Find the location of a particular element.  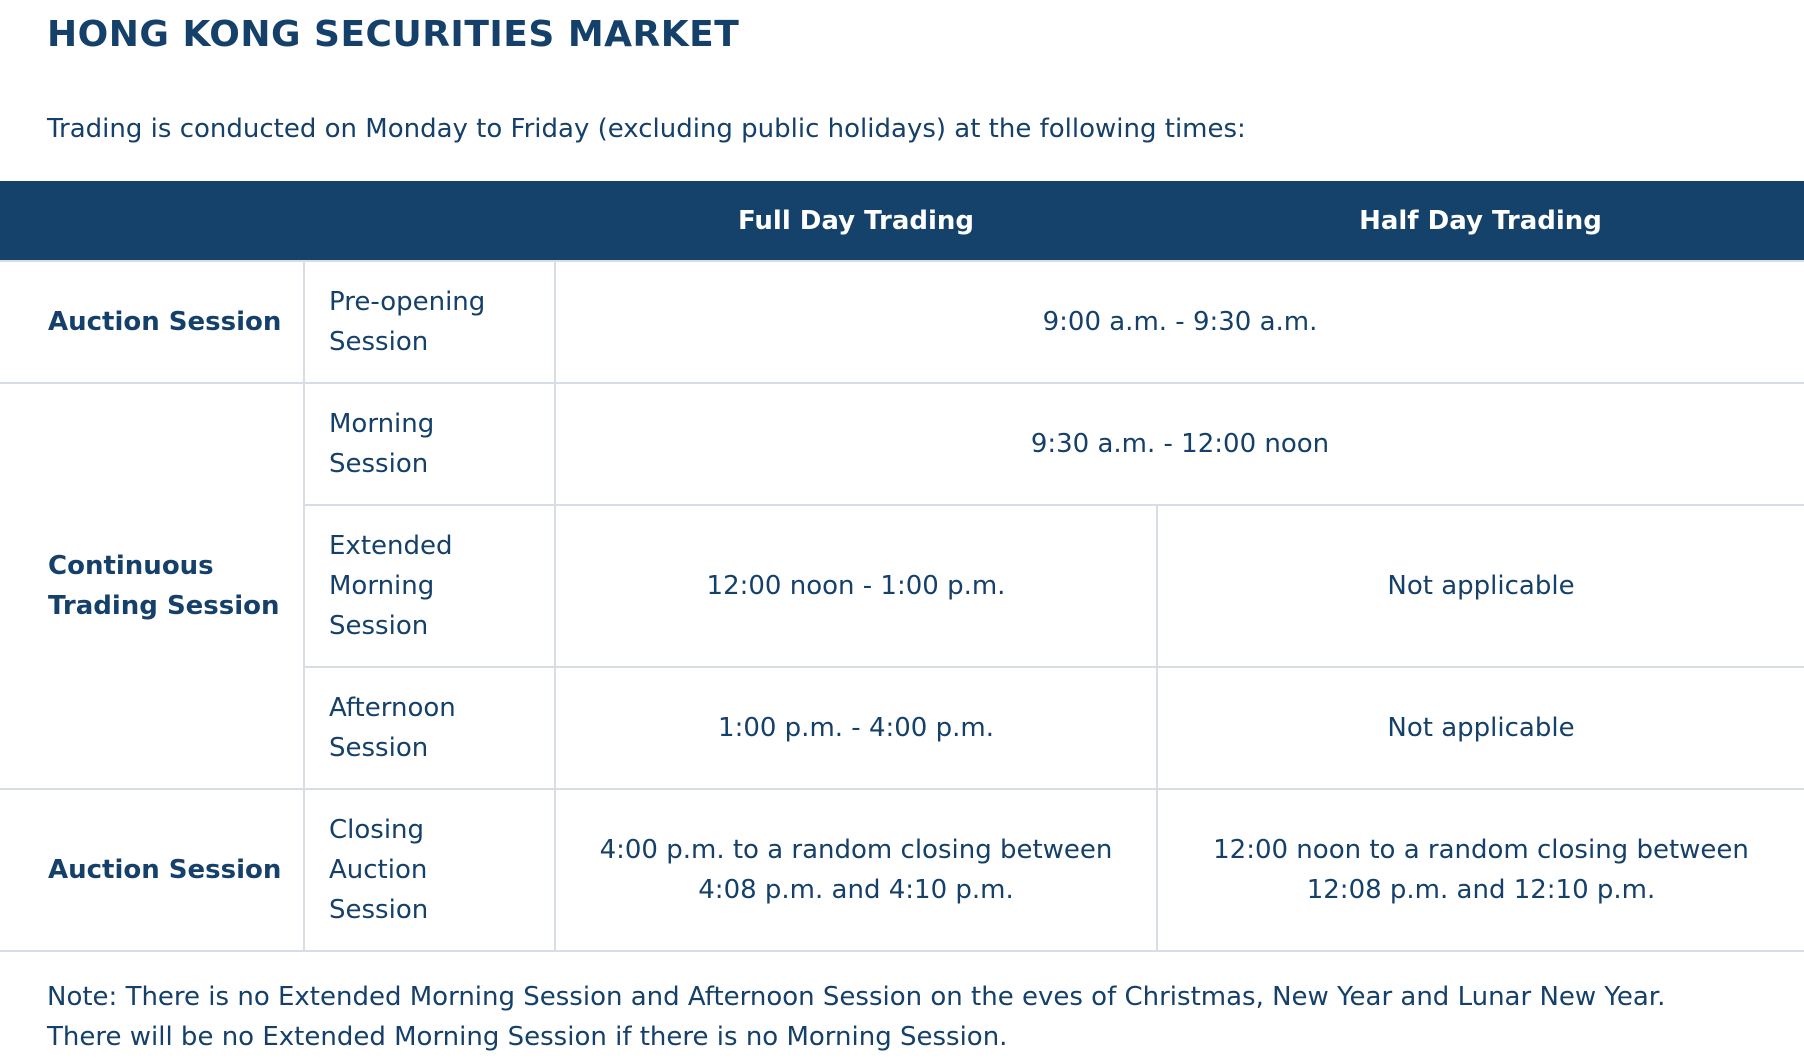

session-label-line: Extended is located at coordinates (391, 546).